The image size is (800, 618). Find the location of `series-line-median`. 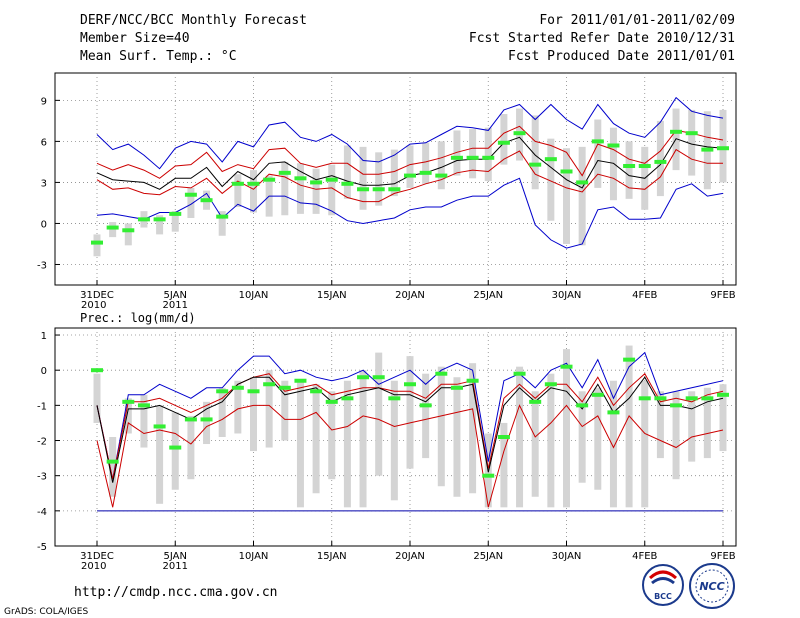

series-line-median is located at coordinates (410, 429).